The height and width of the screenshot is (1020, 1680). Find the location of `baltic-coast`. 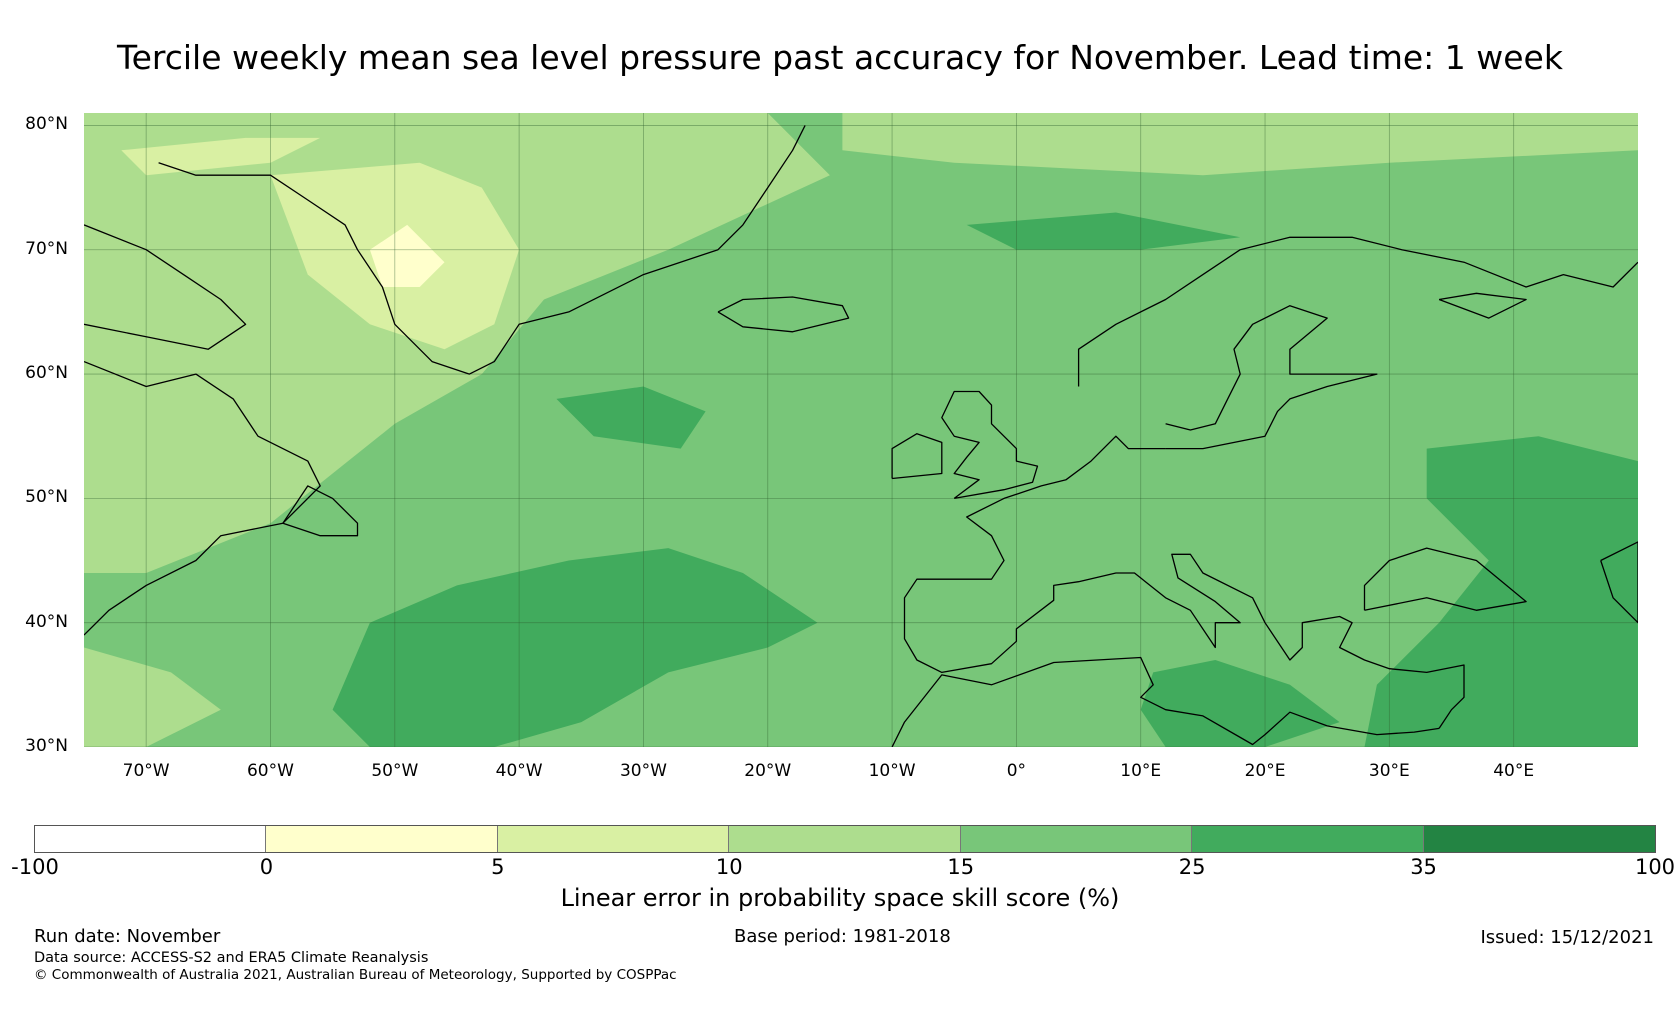

baltic-coast is located at coordinates (1271, 377).